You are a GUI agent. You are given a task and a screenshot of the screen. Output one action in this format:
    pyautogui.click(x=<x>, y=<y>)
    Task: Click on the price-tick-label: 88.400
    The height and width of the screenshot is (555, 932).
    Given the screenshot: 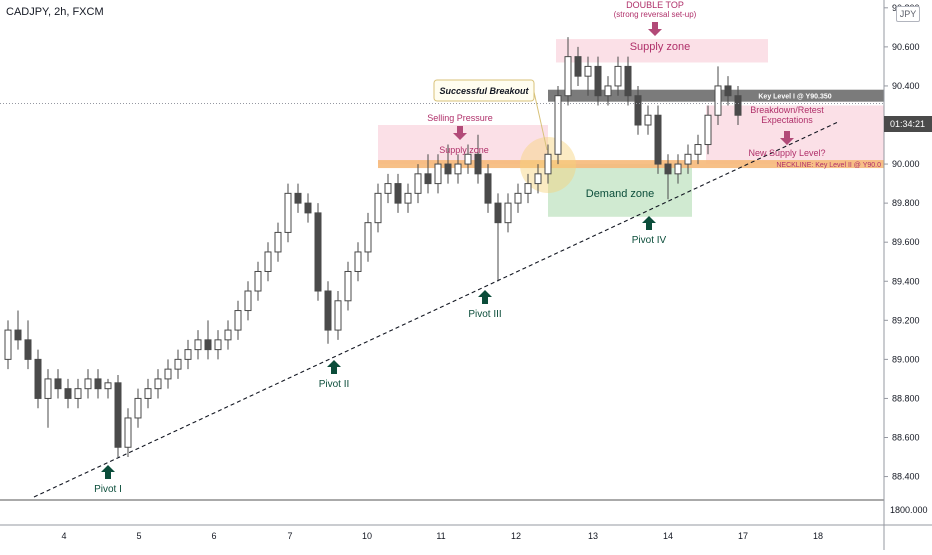 What is the action you would take?
    pyautogui.click(x=906, y=477)
    